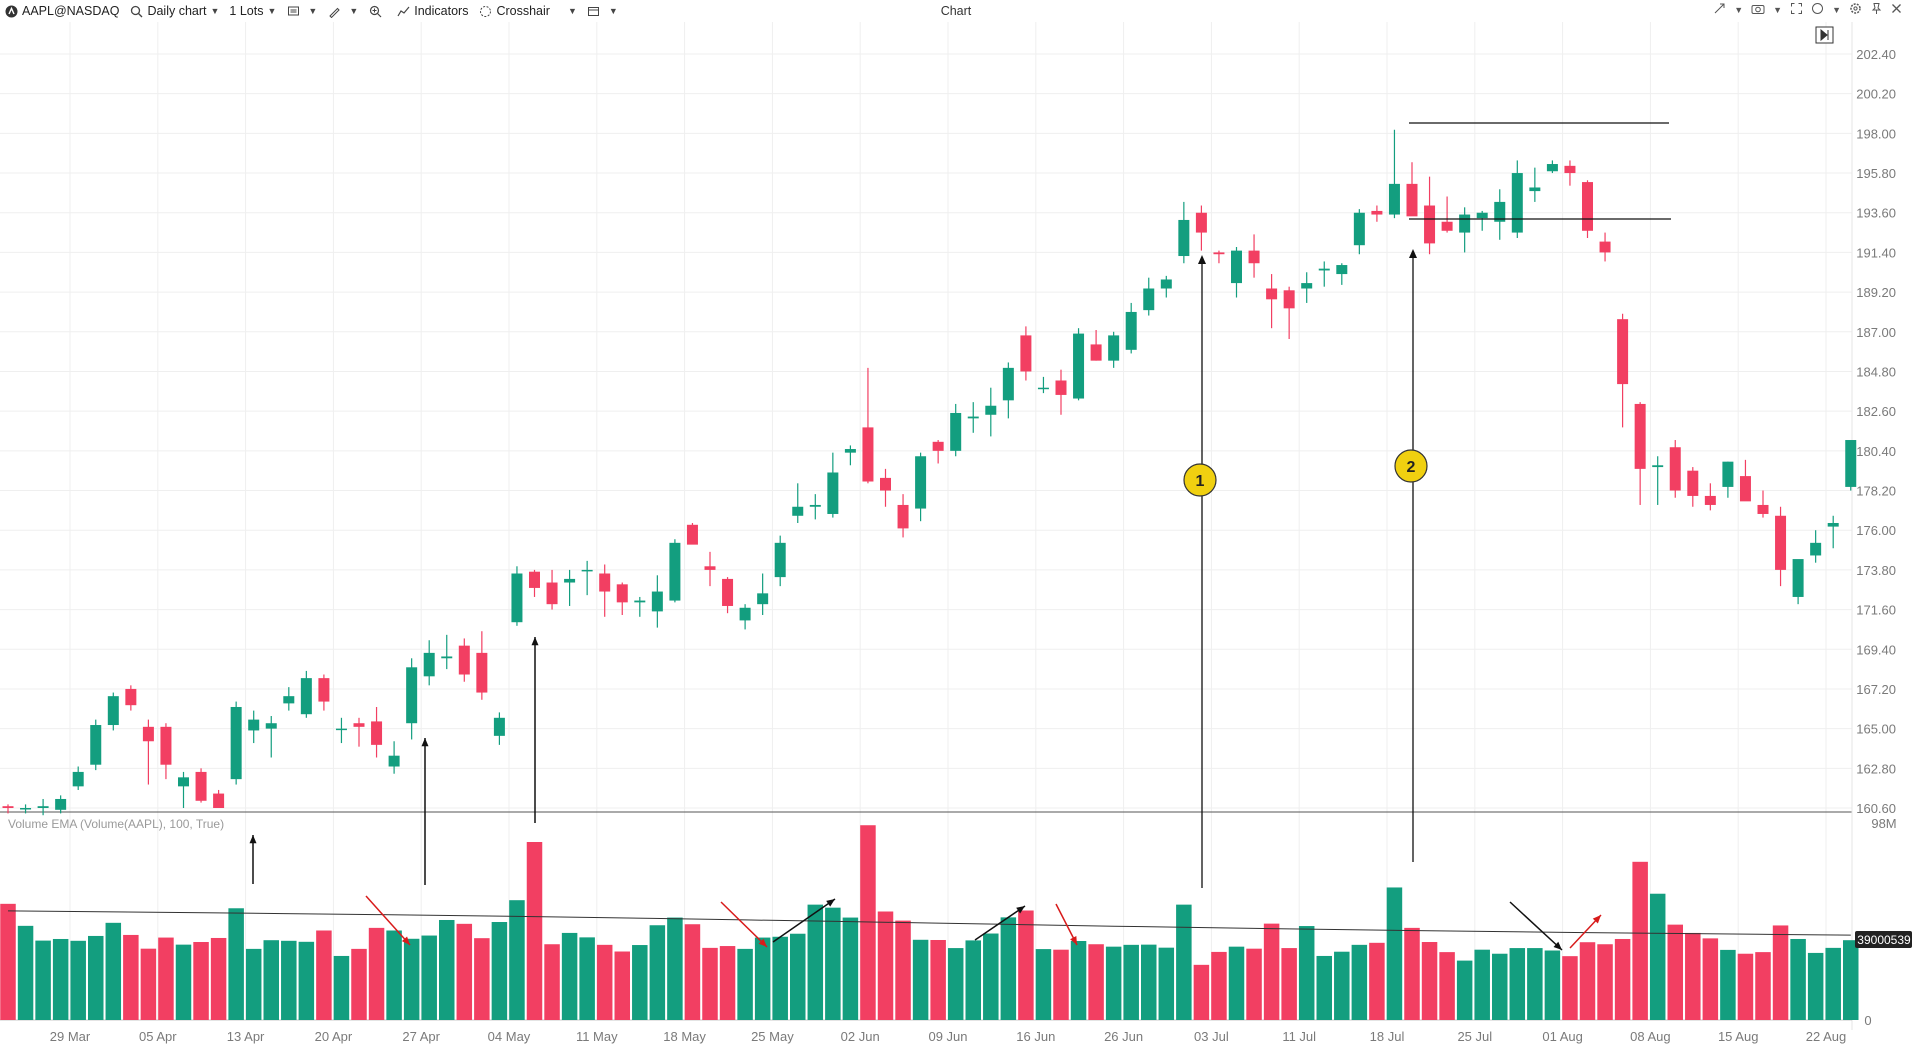 Image resolution: width=1912 pixels, height=1048 pixels. Describe the element at coordinates (1211, 1036) in the screenshot. I see `time-tick-label: 03 Jul` at that location.